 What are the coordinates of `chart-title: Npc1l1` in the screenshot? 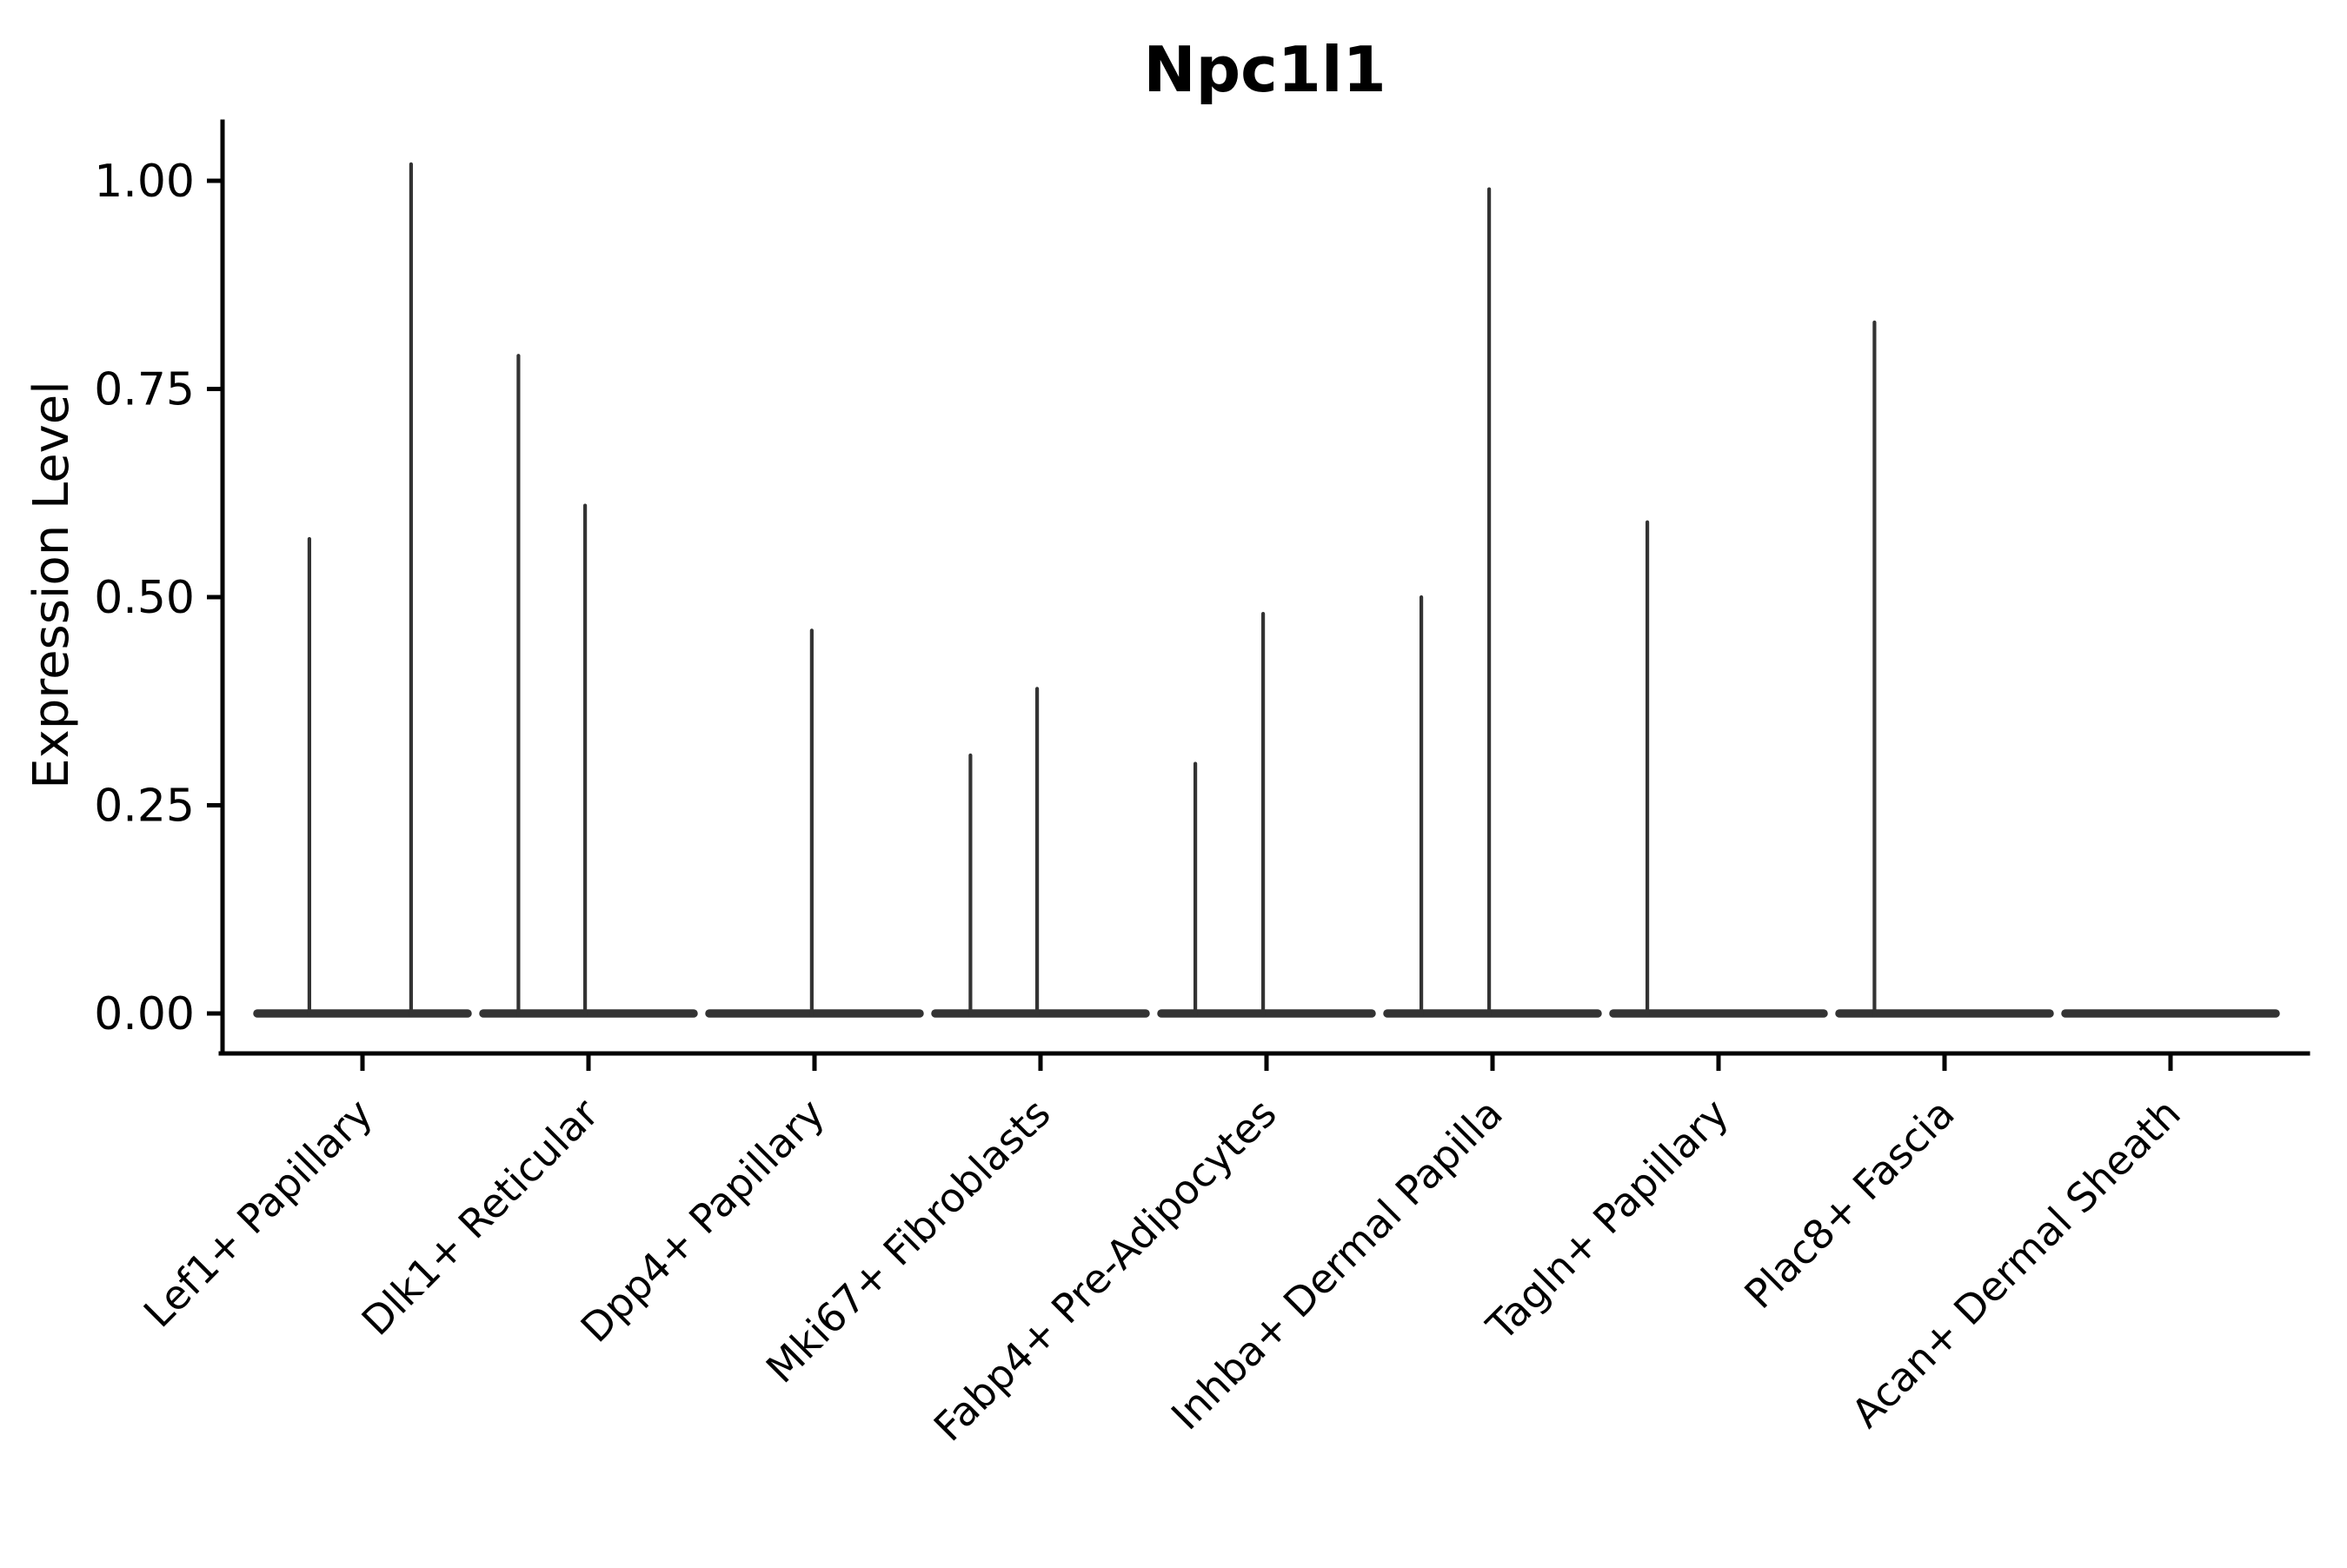 It's located at (1264, 69).